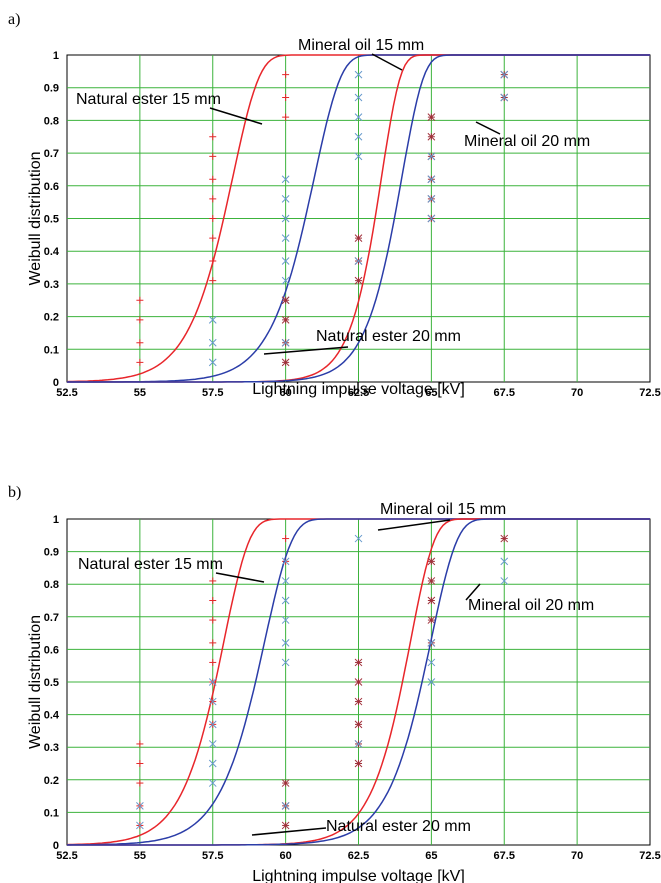 This screenshot has width=661, height=883. I want to click on annotation-label: Mineral oil 20 mm, so click(531, 605).